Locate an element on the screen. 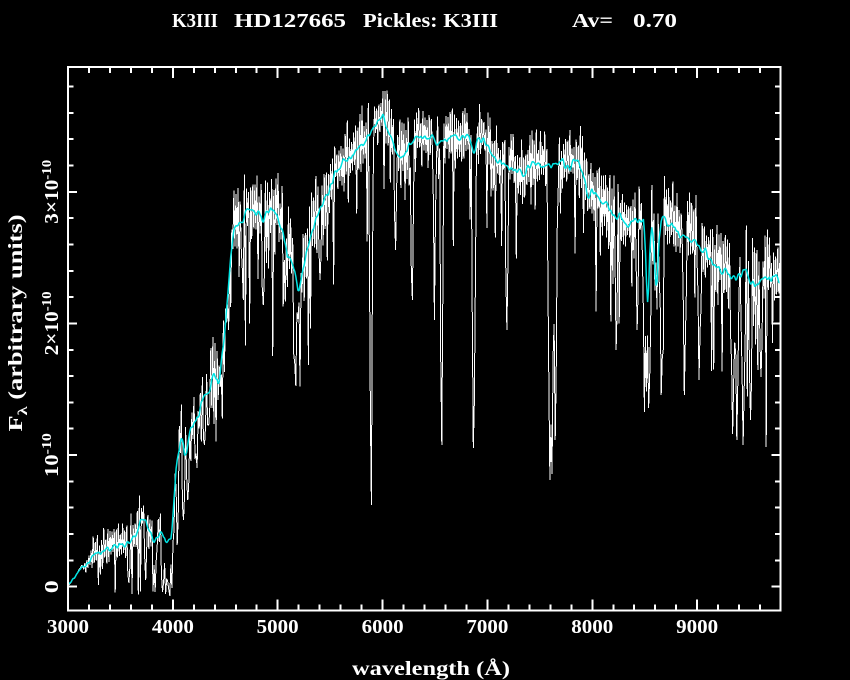  svg-text: wavelength (Å) is located at coordinates (431, 668).